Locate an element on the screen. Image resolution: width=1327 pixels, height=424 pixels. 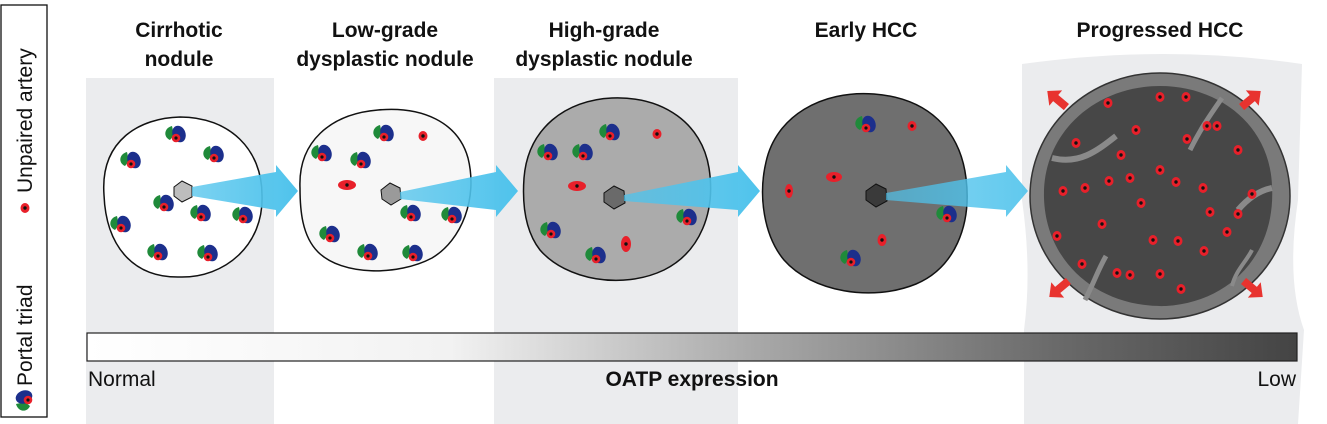
scale-left-label: Normal is located at coordinates (122, 379).